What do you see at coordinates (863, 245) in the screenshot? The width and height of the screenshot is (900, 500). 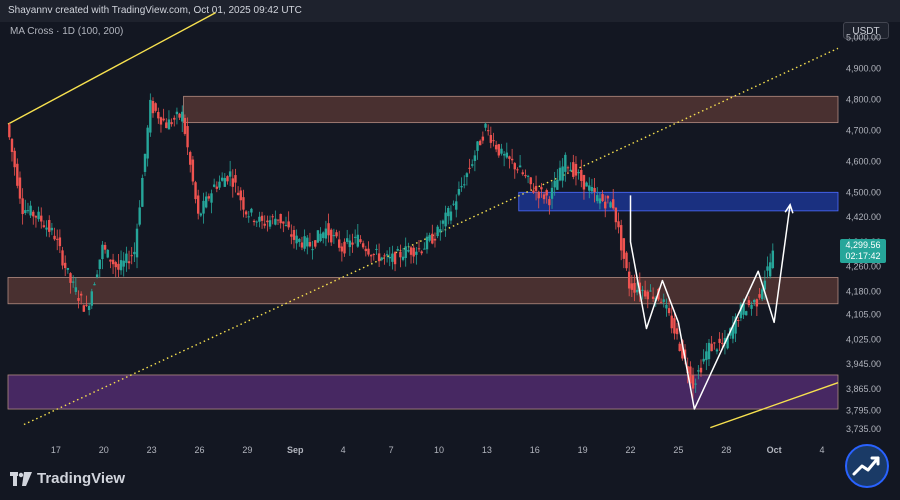 I see `current-price: 4,299.56` at bounding box center [863, 245].